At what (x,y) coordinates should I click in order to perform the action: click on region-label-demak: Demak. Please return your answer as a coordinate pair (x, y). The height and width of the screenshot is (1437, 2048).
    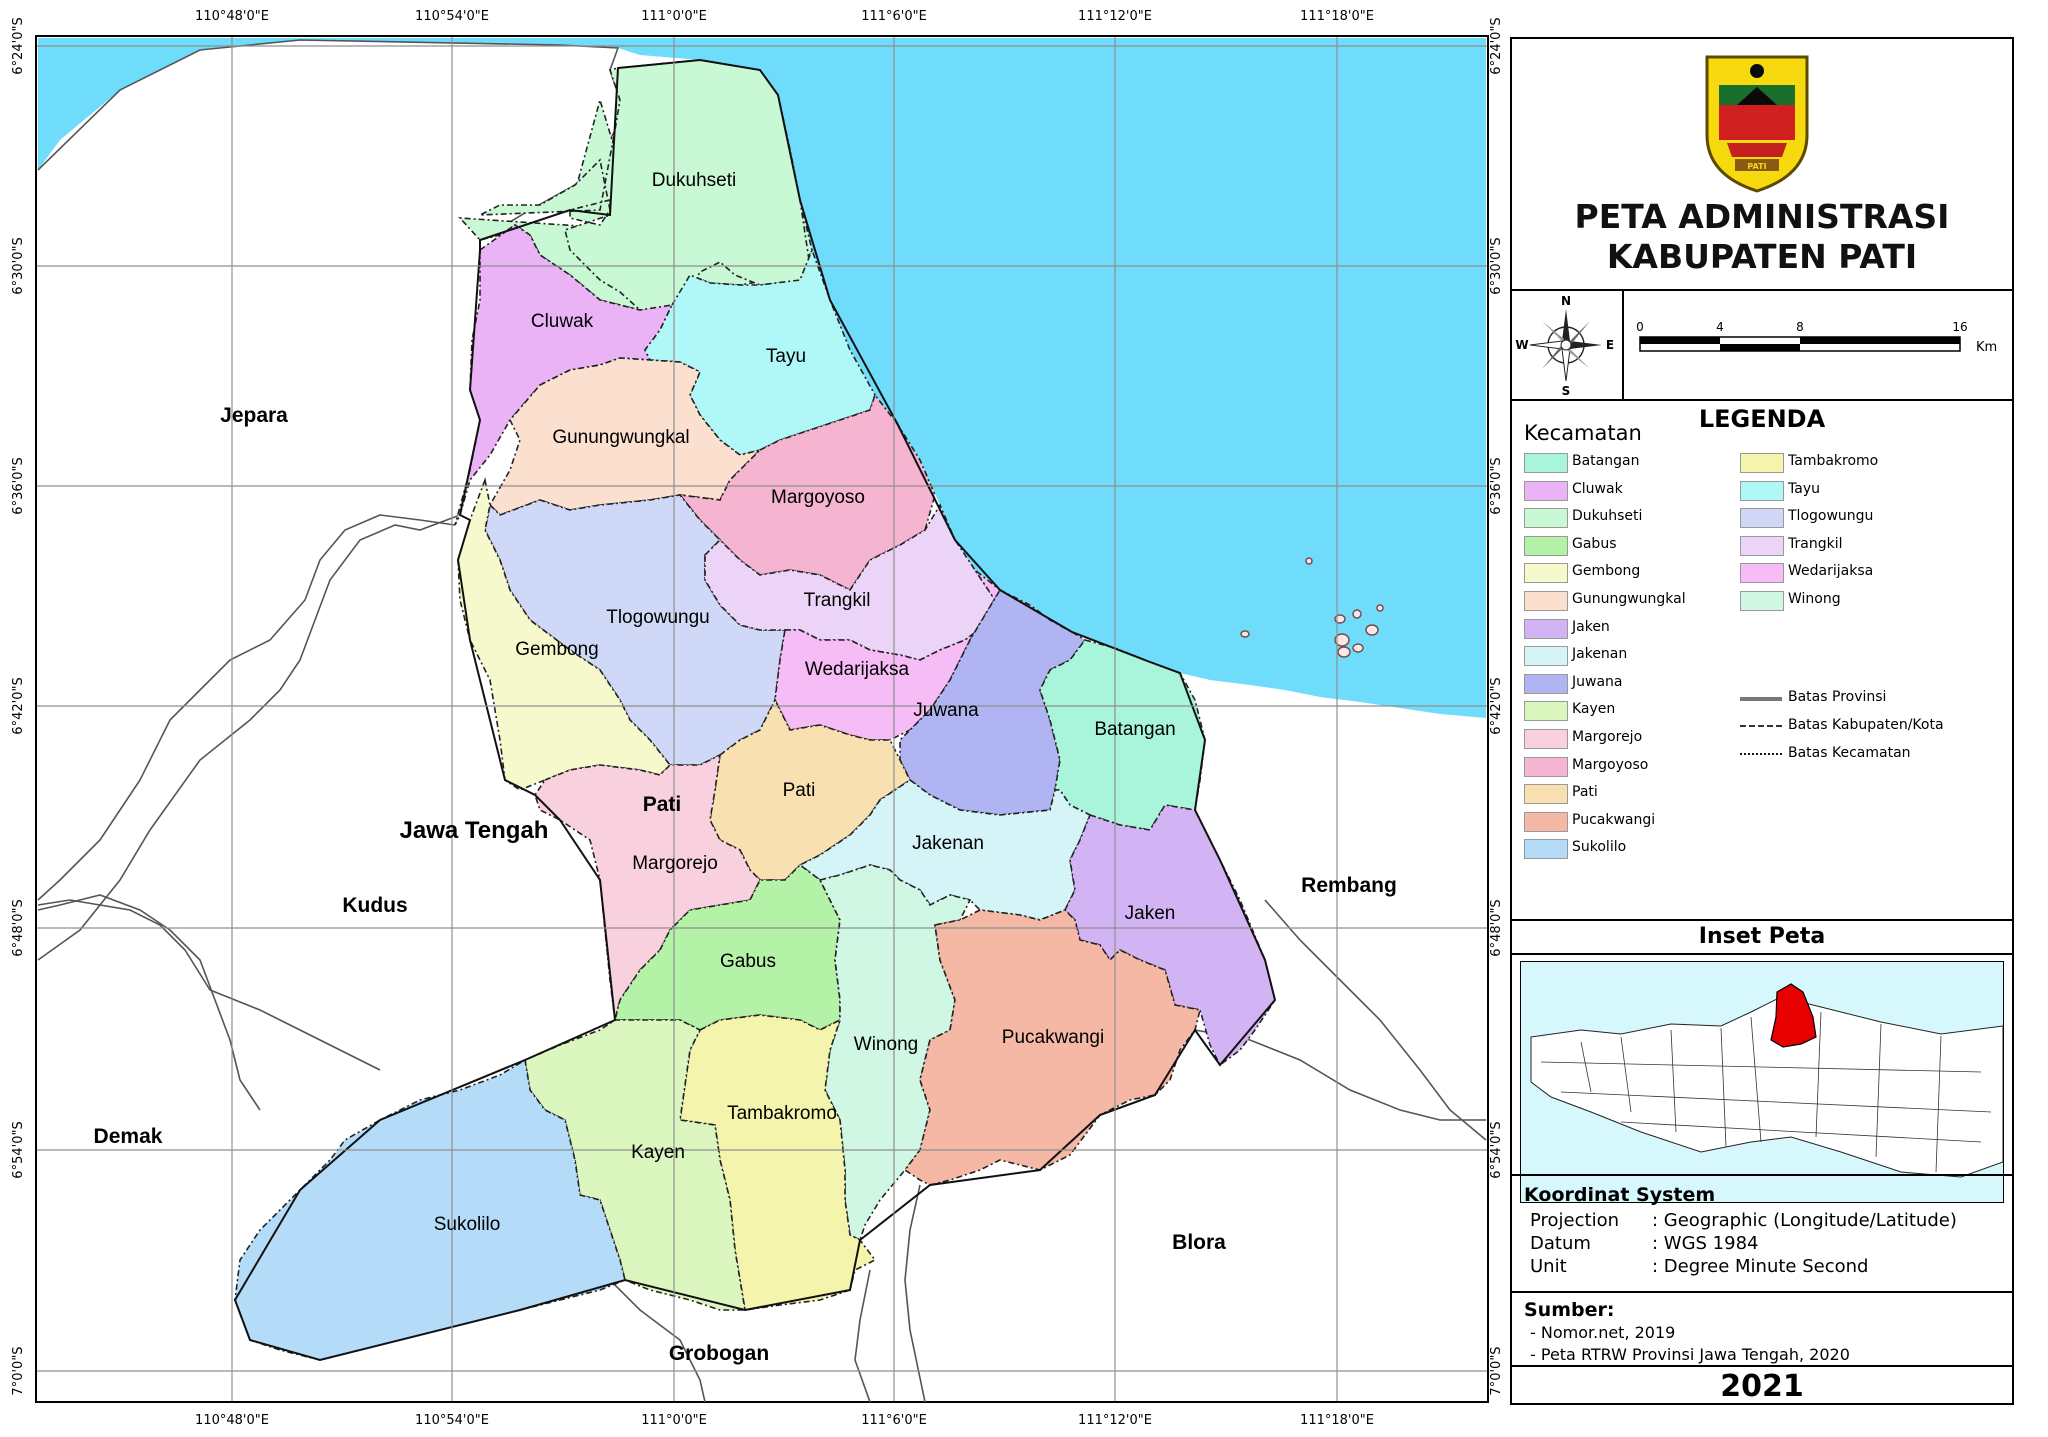
    Looking at the image, I should click on (128, 1136).